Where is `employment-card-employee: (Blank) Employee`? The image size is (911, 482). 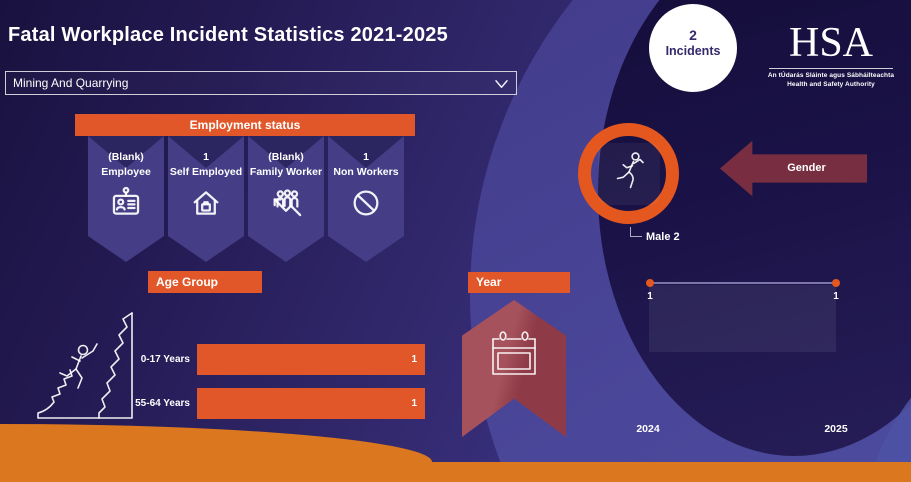
employment-card-employee: (Blank) Employee is located at coordinates (126, 199).